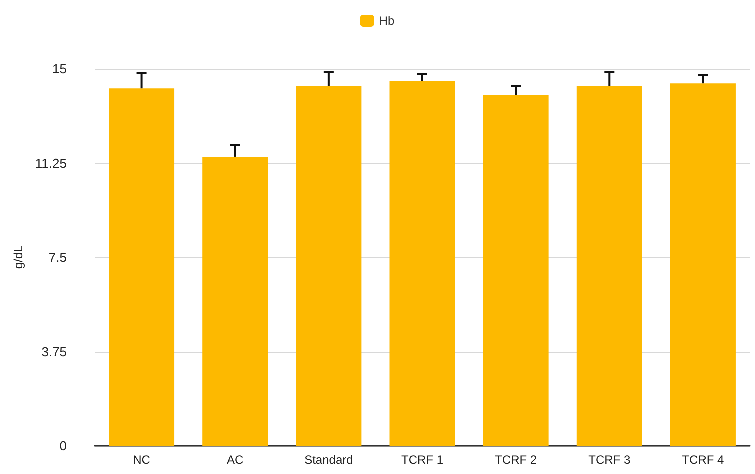 This screenshot has width=755, height=474. I want to click on x-tick-label: NC, so click(142, 460).